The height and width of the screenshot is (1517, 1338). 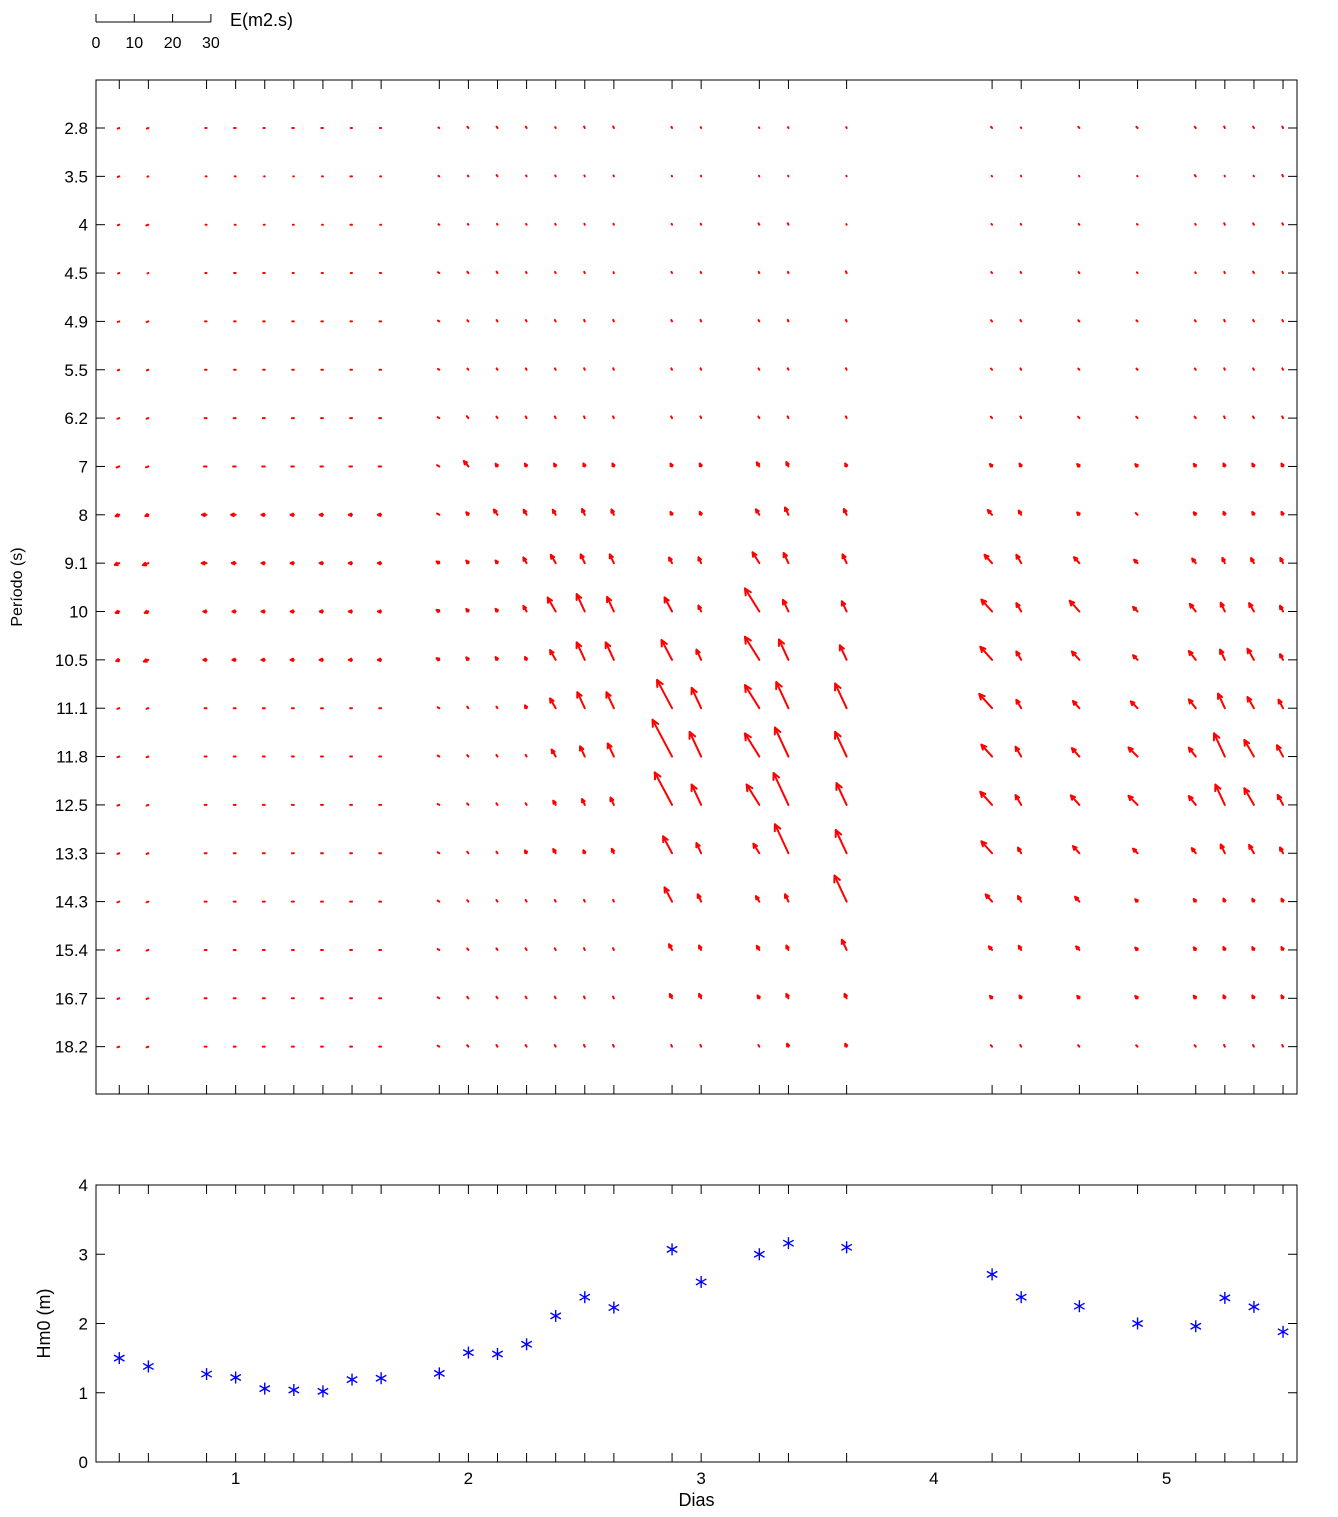 What do you see at coordinates (1166, 1478) in the screenshot?
I see `x-tick-label: 5` at bounding box center [1166, 1478].